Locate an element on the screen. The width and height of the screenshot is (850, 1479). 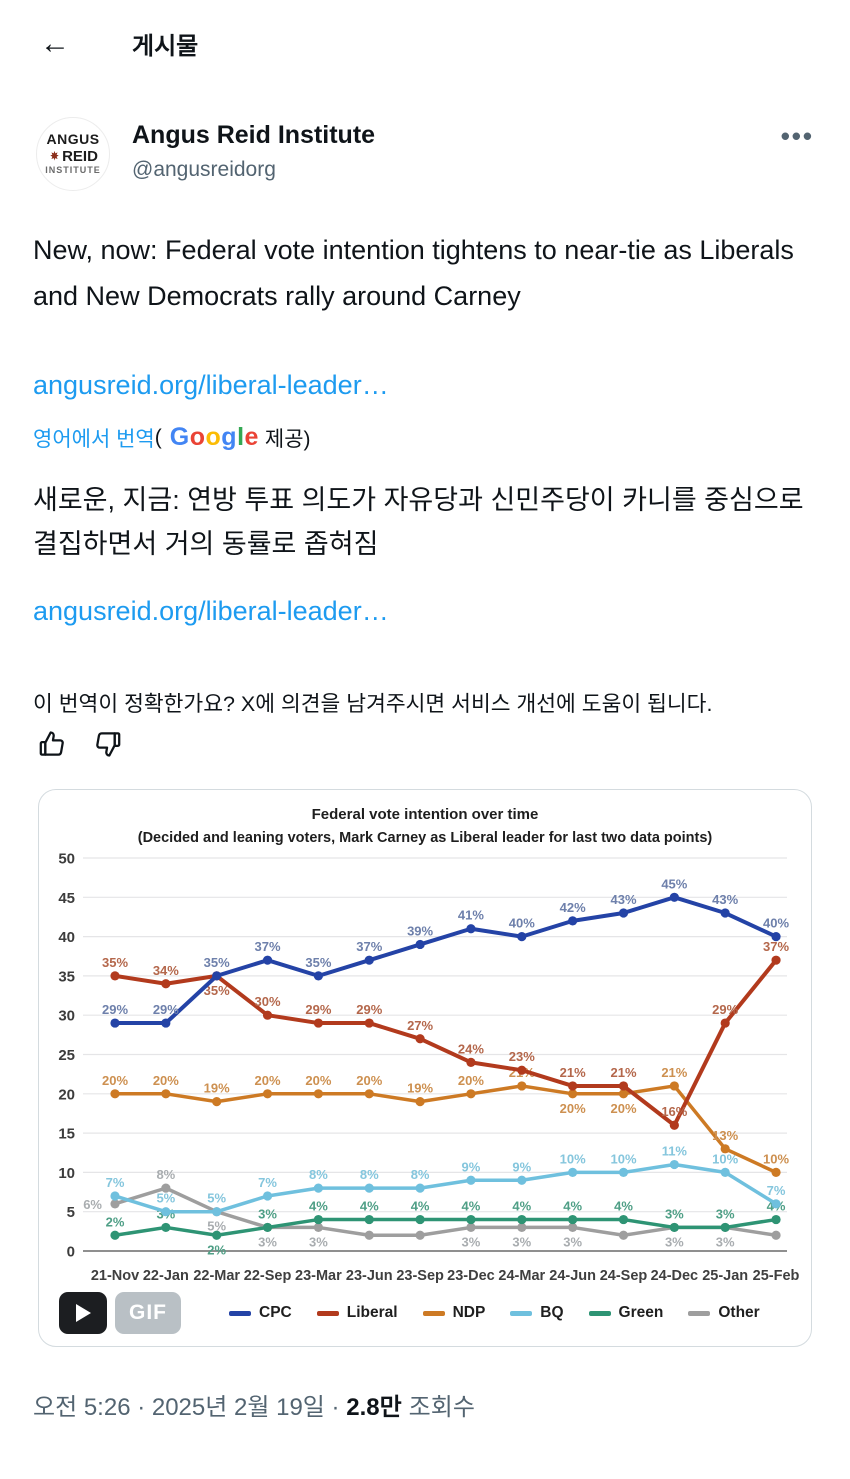
avatar-text-line1: ANGUS is located at coordinates (73, 139).